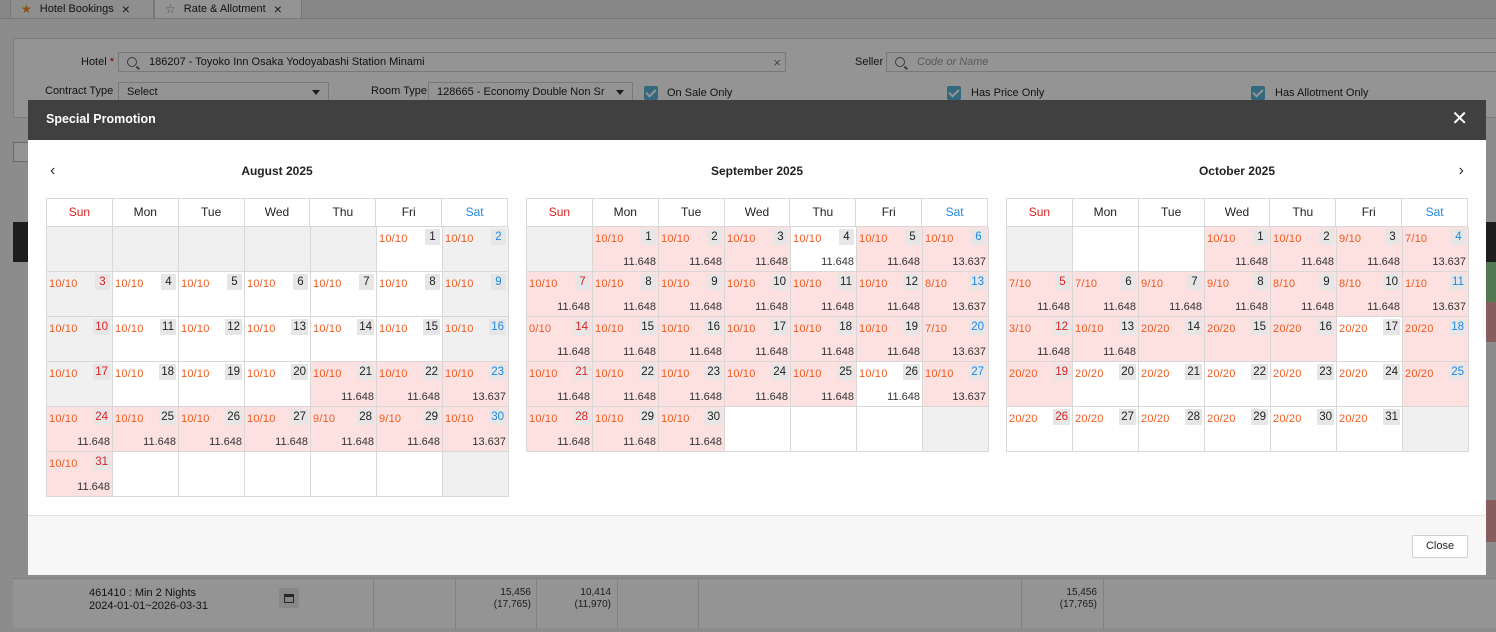 The height and width of the screenshot is (632, 1496). Describe the element at coordinates (560, 294) in the screenshot. I see `calendar-day-cell: 10/10 7 11.648` at that location.